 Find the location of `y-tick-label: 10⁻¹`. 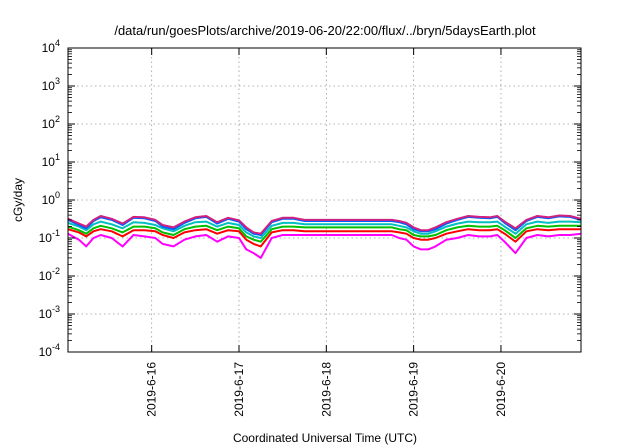

y-tick-label: 10⁻¹ is located at coordinates (49, 236).